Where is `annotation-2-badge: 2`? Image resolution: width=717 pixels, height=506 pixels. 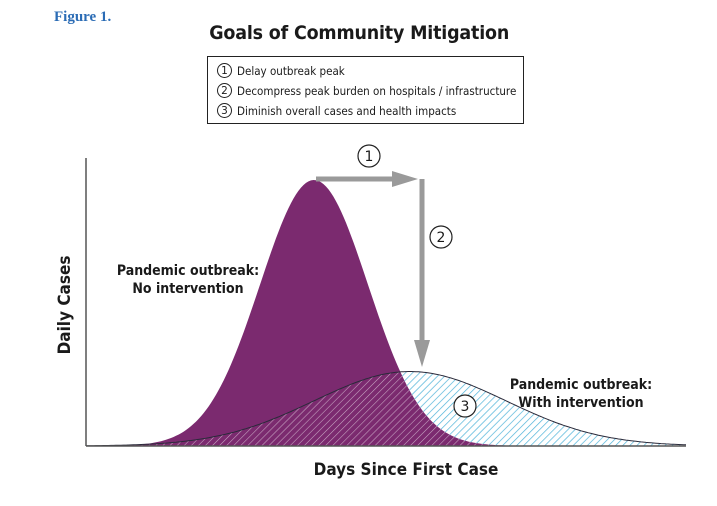 annotation-2-badge: 2 is located at coordinates (441, 237).